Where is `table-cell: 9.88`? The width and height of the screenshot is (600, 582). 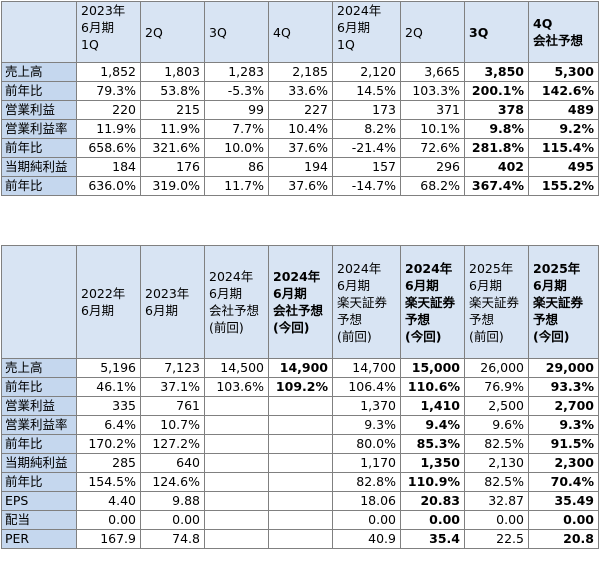
table-cell: 9.88 is located at coordinates (172, 501).